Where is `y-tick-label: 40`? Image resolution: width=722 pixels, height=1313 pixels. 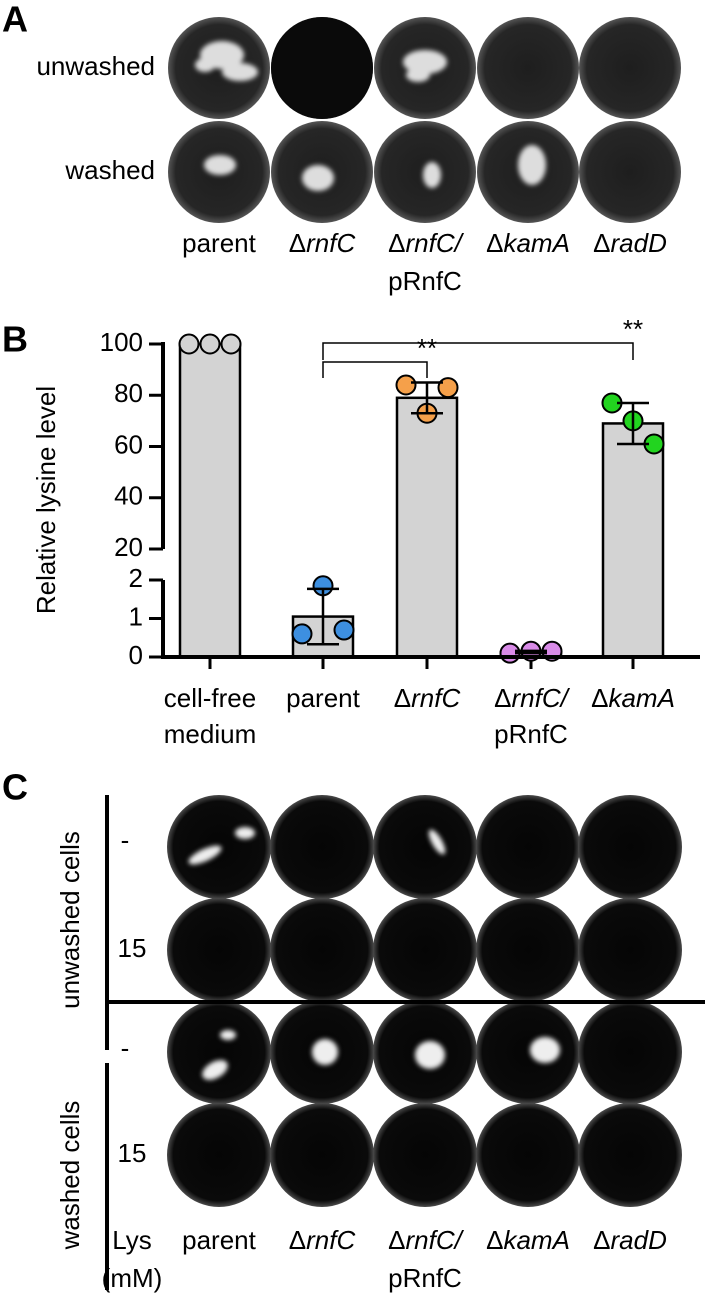
y-tick-label: 40 is located at coordinates (128, 496).